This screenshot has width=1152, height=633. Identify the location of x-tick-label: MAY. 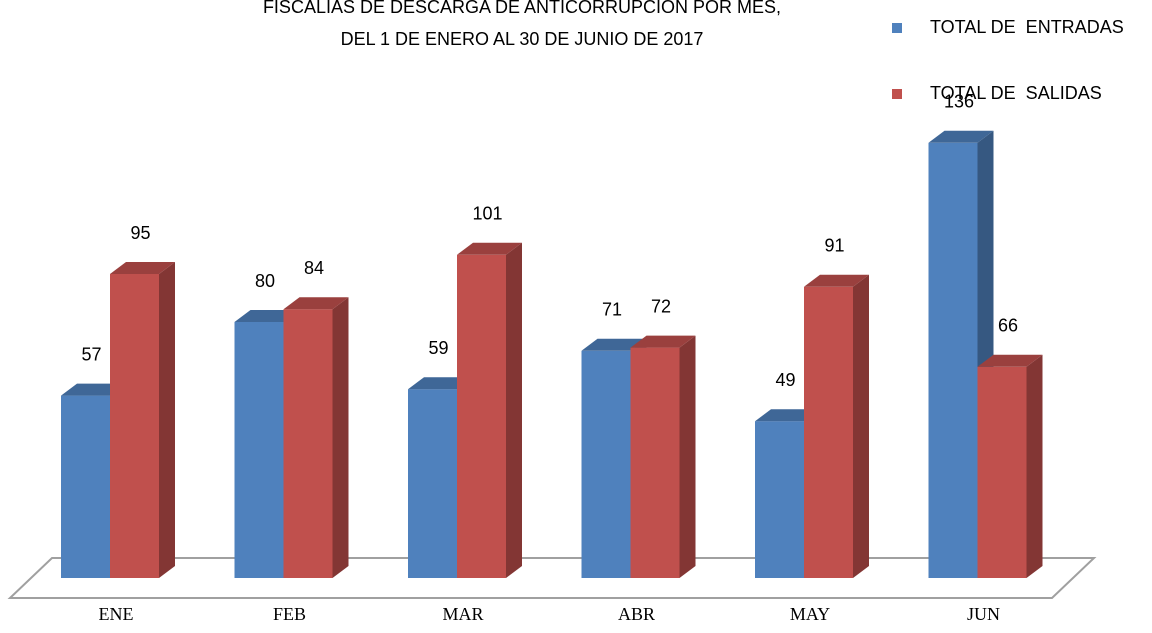
(810, 614).